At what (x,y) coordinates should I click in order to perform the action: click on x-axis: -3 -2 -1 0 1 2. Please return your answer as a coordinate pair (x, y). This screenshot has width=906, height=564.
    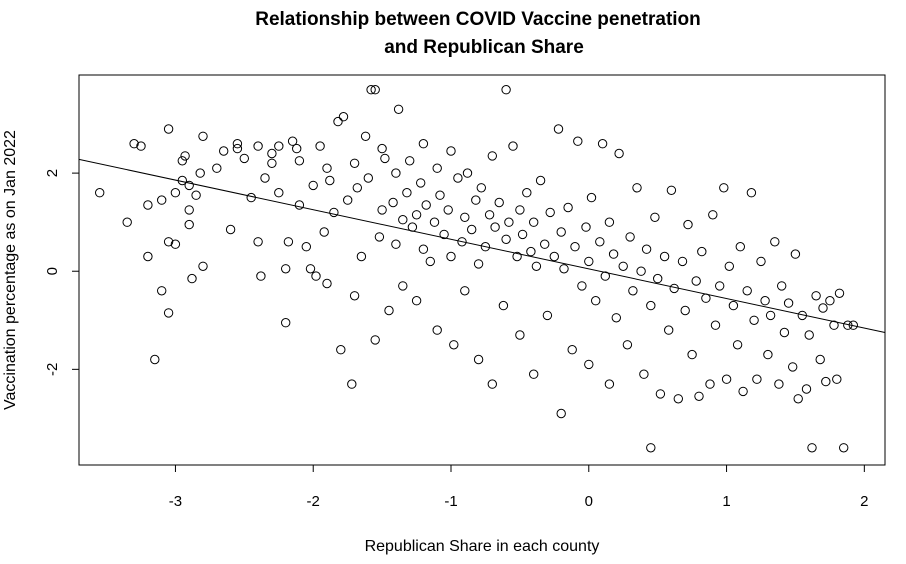
    Looking at the image, I should click on (519, 487).